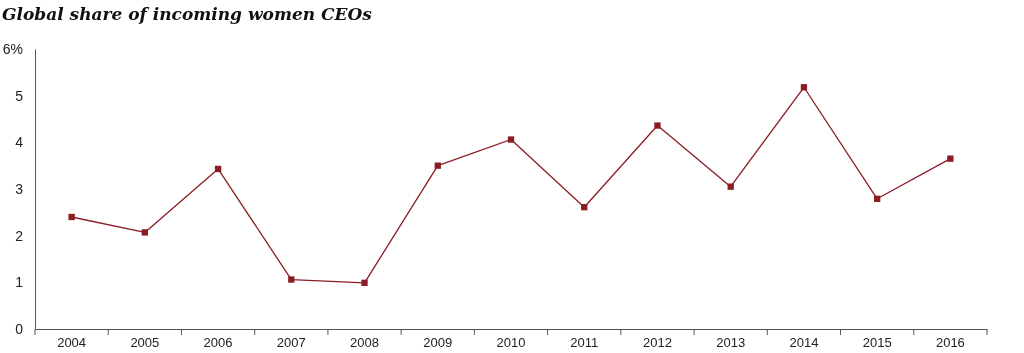  I want to click on x-tick-label: 2015, so click(877, 343).